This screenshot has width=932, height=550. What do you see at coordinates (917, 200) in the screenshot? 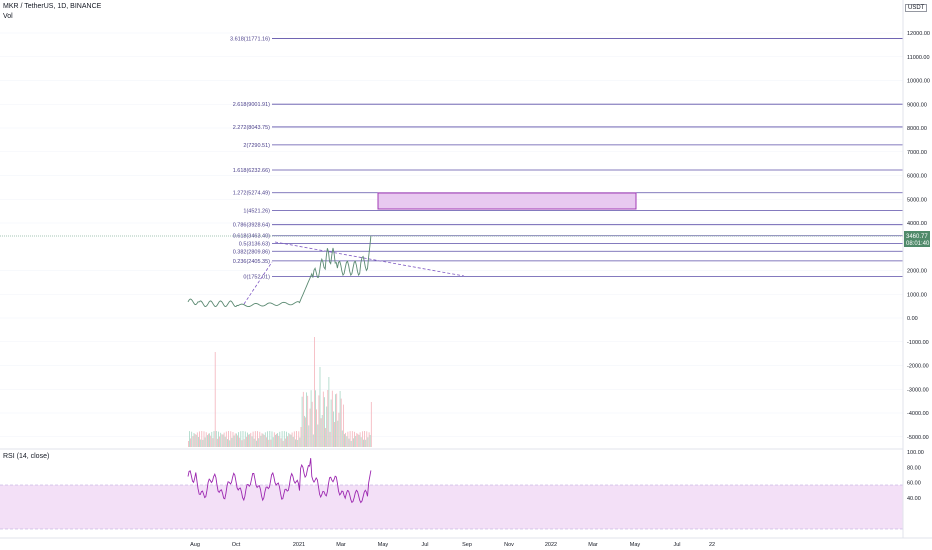
I see `price-tick-label: 5000.00` at bounding box center [917, 200].